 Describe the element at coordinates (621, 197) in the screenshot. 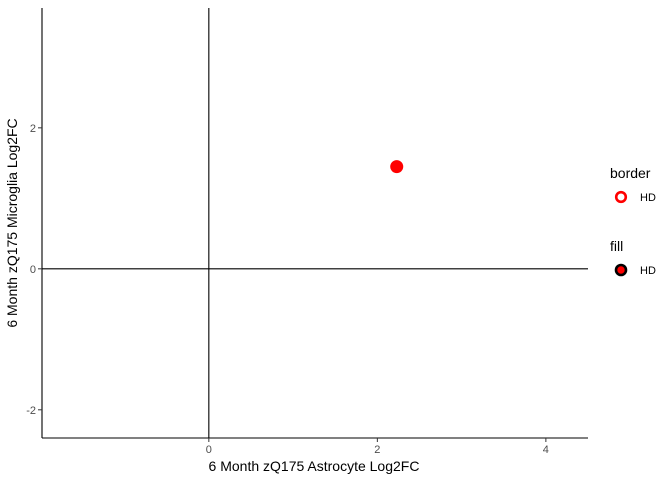

I see `legend-key-ring` at that location.